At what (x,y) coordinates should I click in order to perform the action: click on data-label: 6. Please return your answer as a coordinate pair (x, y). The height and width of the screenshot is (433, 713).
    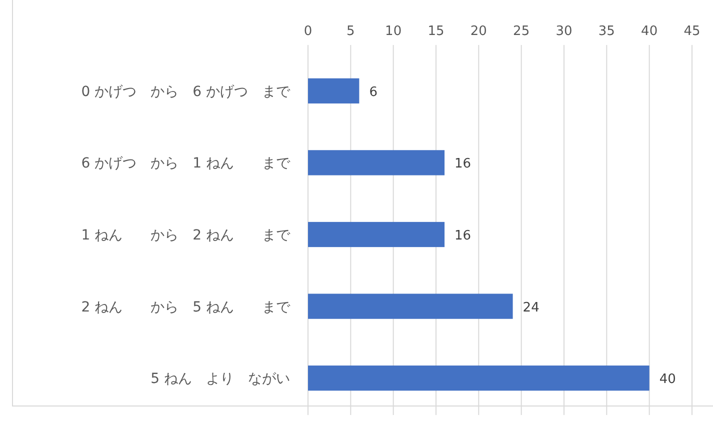
    Looking at the image, I should click on (373, 92).